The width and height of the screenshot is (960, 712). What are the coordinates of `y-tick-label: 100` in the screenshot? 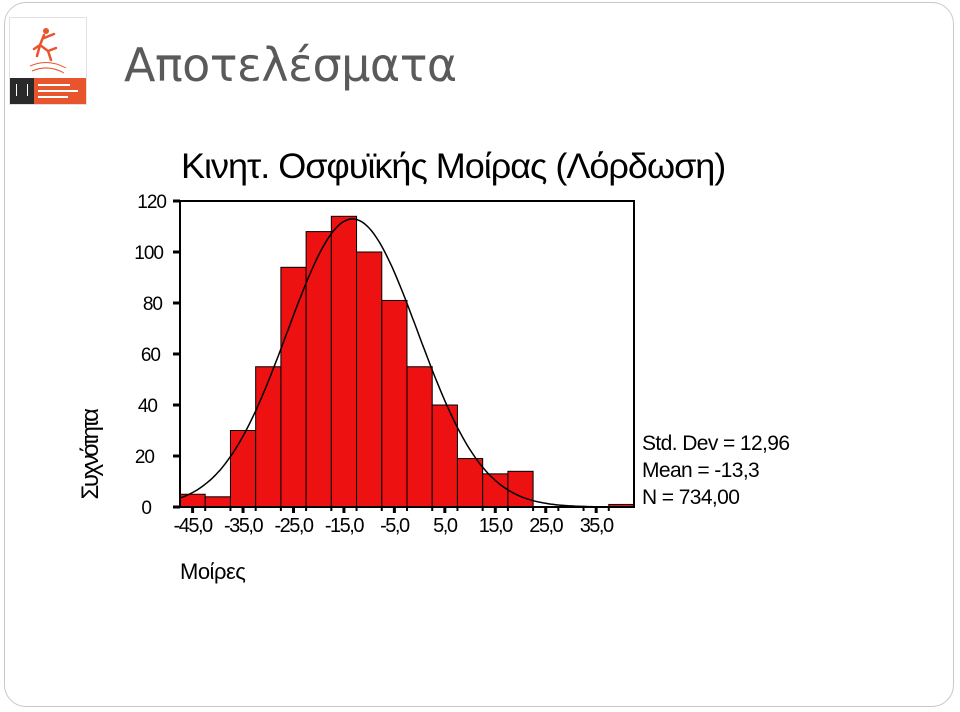 It's located at (148, 253).